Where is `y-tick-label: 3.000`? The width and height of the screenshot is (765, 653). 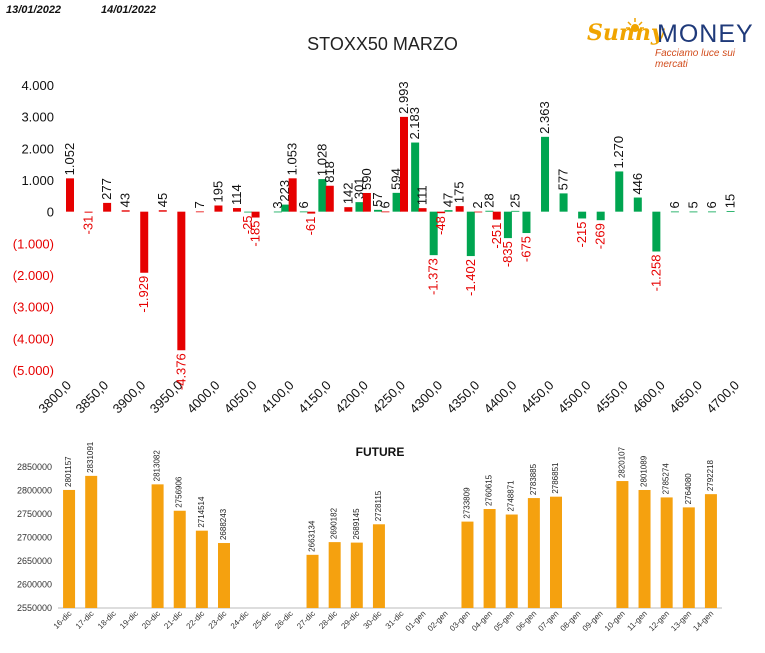
y-tick-label: 3.000 is located at coordinates (37, 117).